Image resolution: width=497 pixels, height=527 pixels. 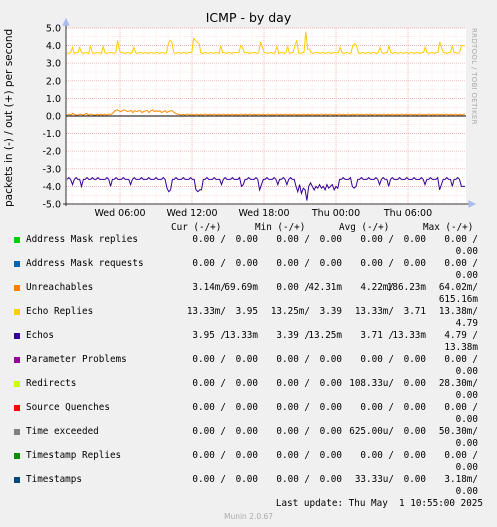 I want to click on y-tick-label: -3.0, so click(x=51, y=169).